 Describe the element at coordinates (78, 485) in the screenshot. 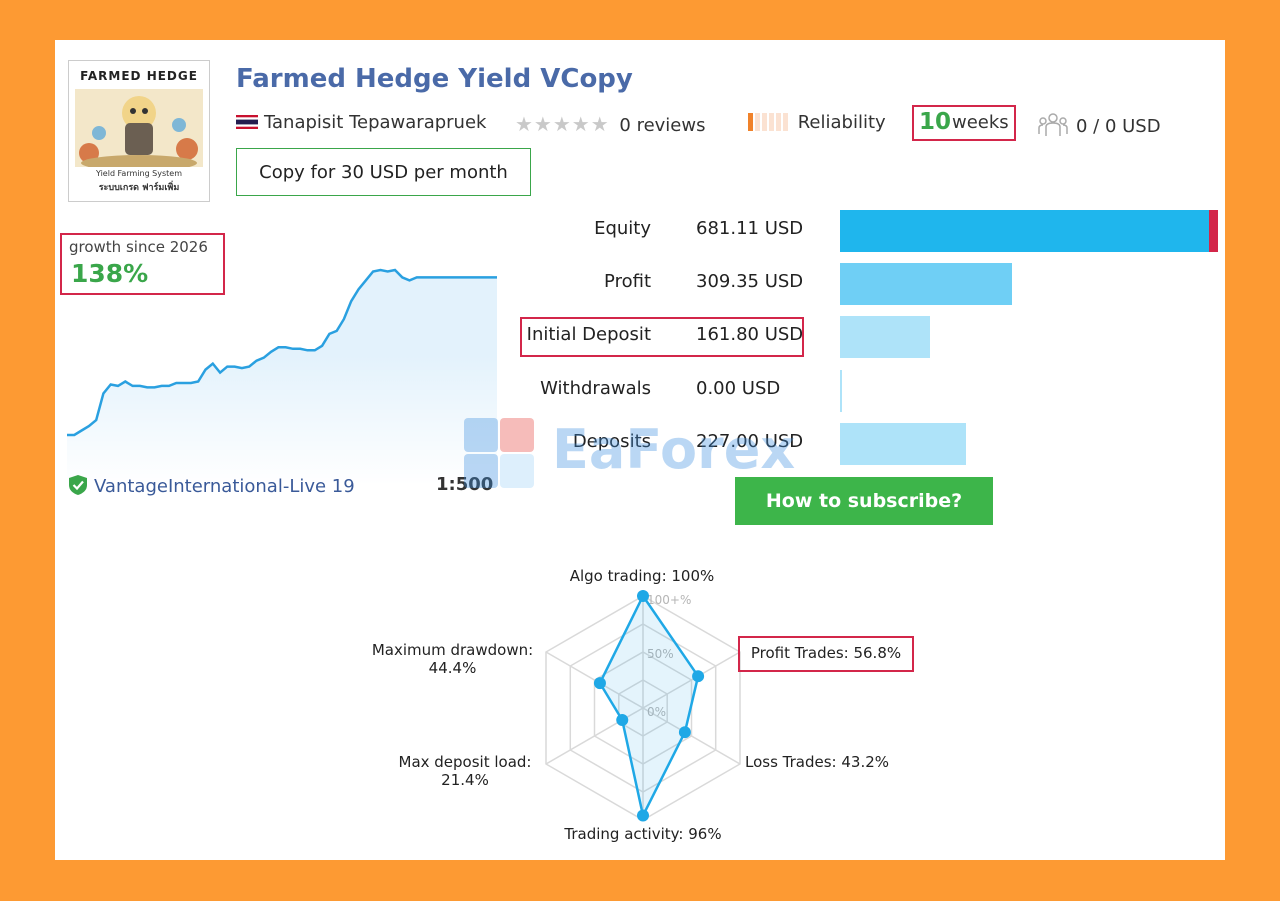

I see `verified-shield-icon` at that location.